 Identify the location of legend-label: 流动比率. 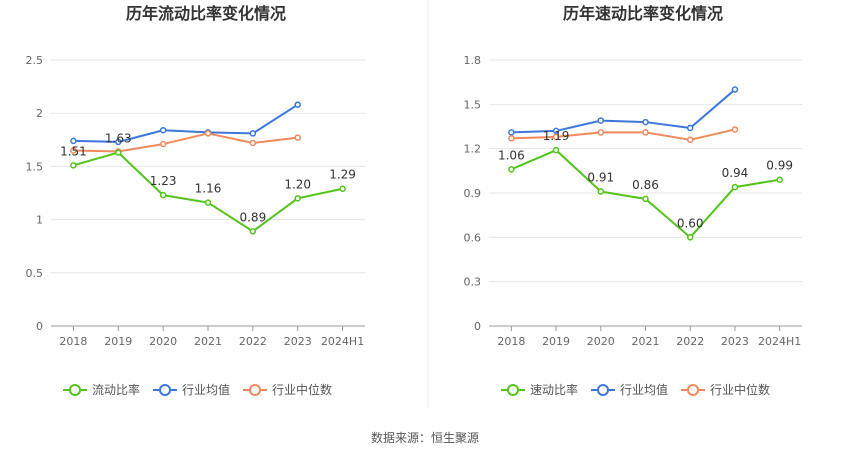
(116, 389).